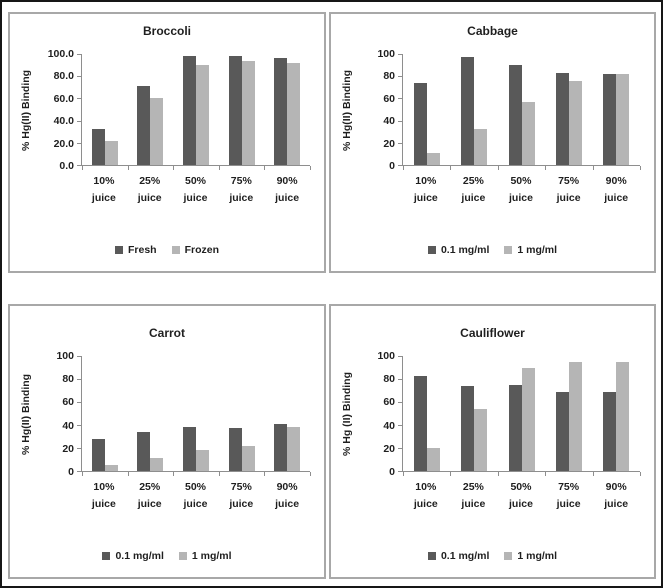 Image resolution: width=663 pixels, height=588 pixels. What do you see at coordinates (492, 333) in the screenshot?
I see `chart-title: Cauliflower` at bounding box center [492, 333].